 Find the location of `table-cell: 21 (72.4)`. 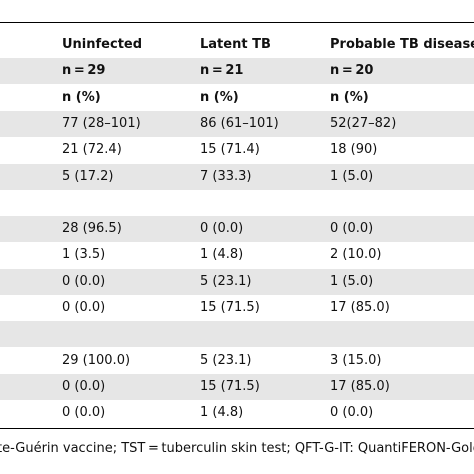

table-cell: 21 (72.4) is located at coordinates (92, 150).